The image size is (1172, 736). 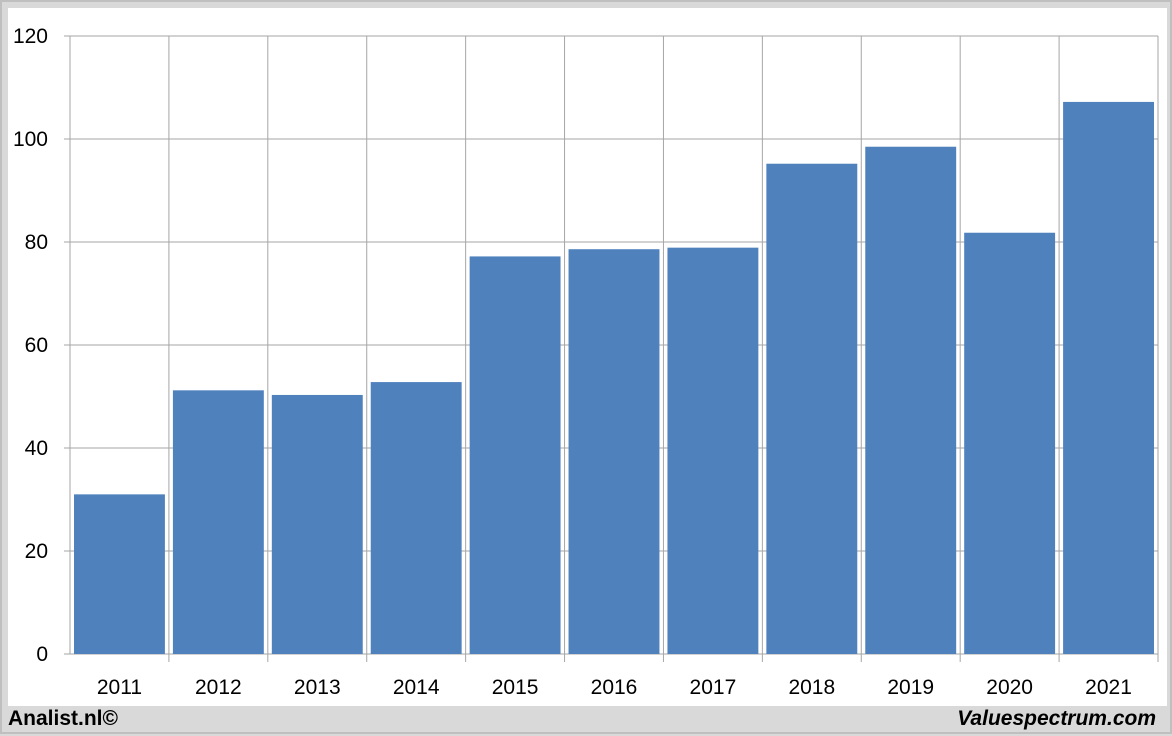 I want to click on bar-2014, so click(x=416, y=518).